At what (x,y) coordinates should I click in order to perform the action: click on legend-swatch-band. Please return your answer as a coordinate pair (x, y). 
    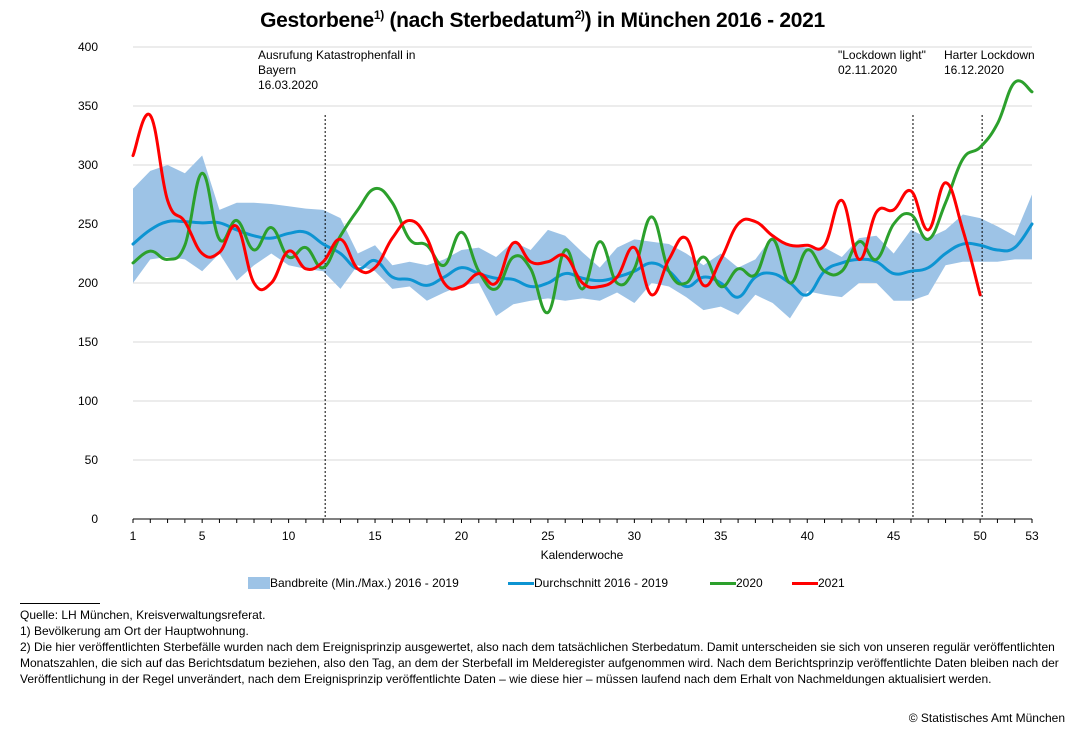
    Looking at the image, I should click on (259, 583).